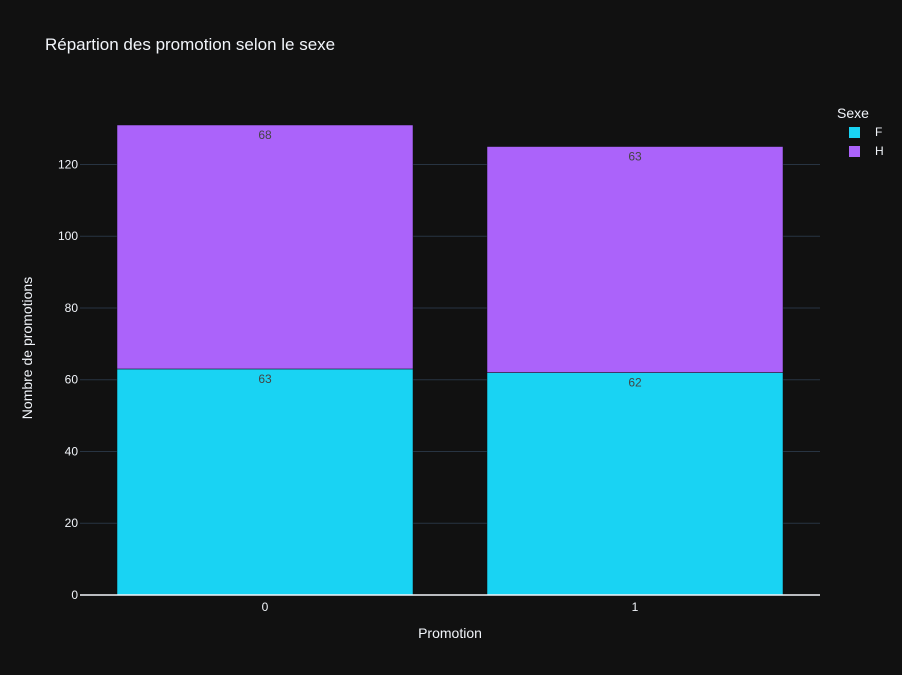  I want to click on legend: Sexe FH, so click(860, 131).